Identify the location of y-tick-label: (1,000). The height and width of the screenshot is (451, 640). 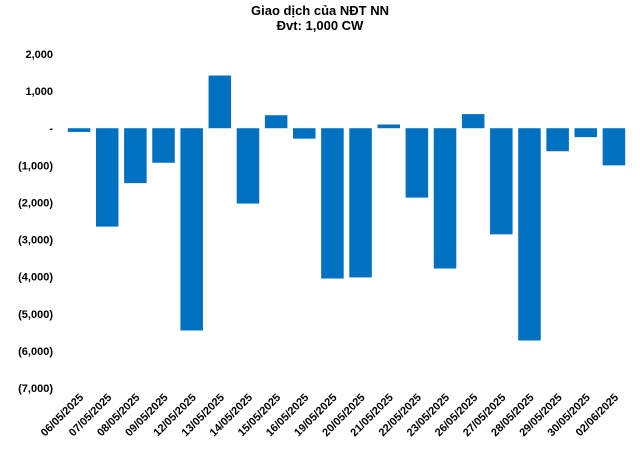
(35, 166).